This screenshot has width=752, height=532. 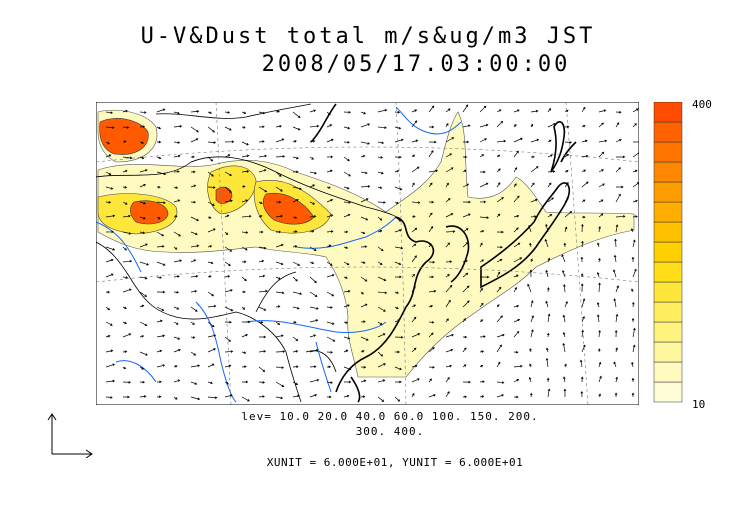 I want to click on contour-levels-line2: 300. 400., so click(x=390, y=431).